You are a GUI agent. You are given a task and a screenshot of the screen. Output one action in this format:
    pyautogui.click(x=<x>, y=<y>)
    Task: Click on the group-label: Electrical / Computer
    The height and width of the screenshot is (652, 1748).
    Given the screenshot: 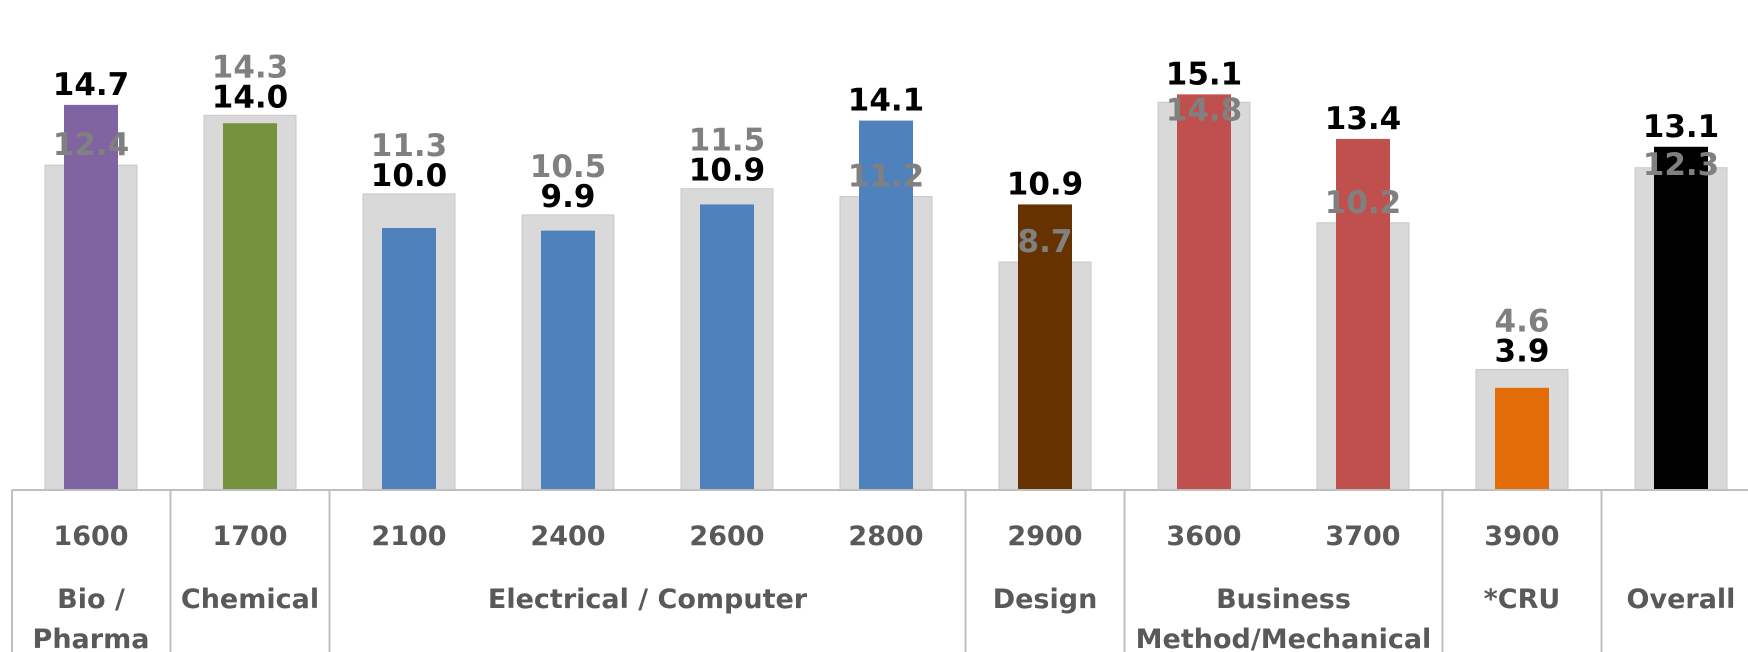 What is the action you would take?
    pyautogui.click(x=648, y=599)
    